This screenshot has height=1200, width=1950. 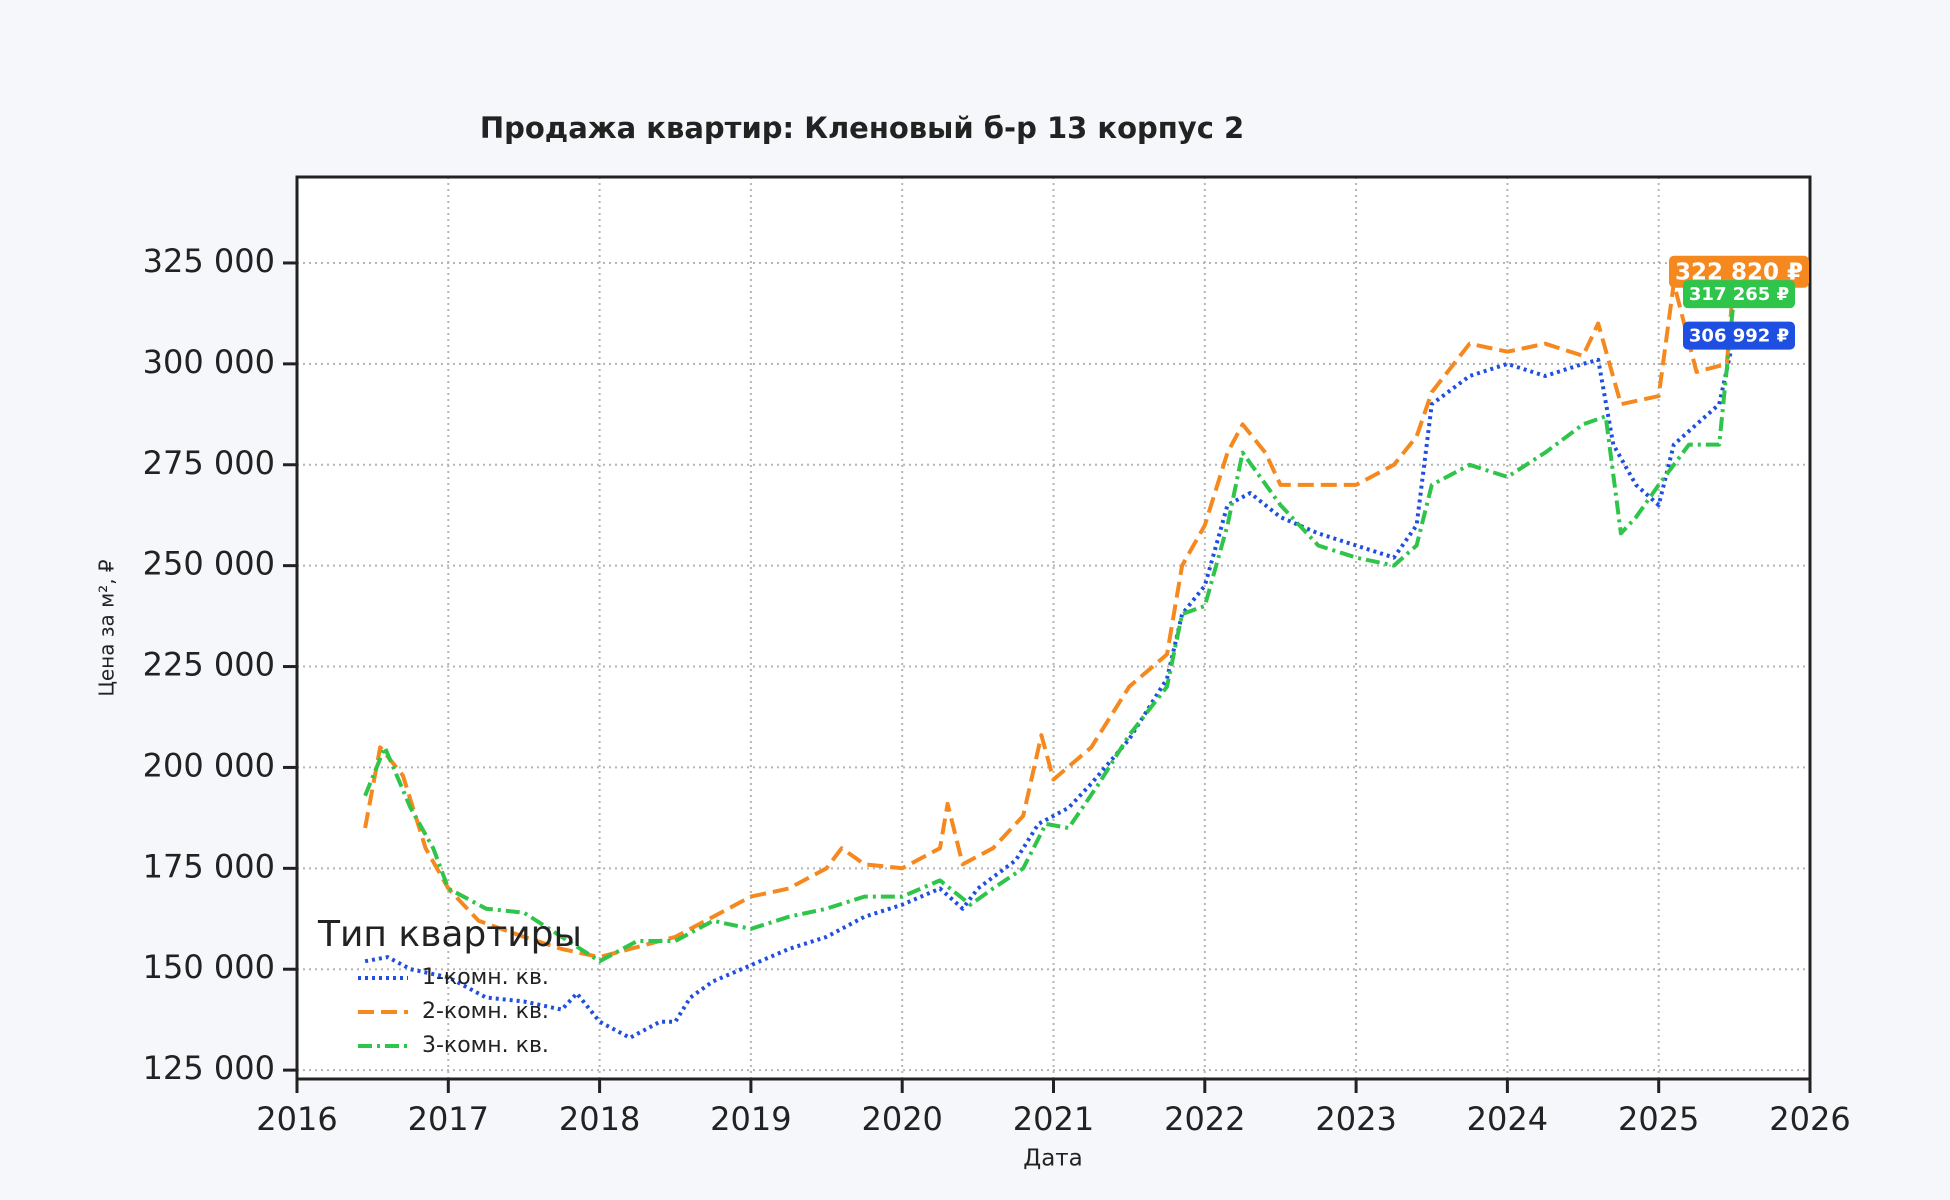 I want to click on x-tick-label: 2026, so click(x=1809, y=1119).